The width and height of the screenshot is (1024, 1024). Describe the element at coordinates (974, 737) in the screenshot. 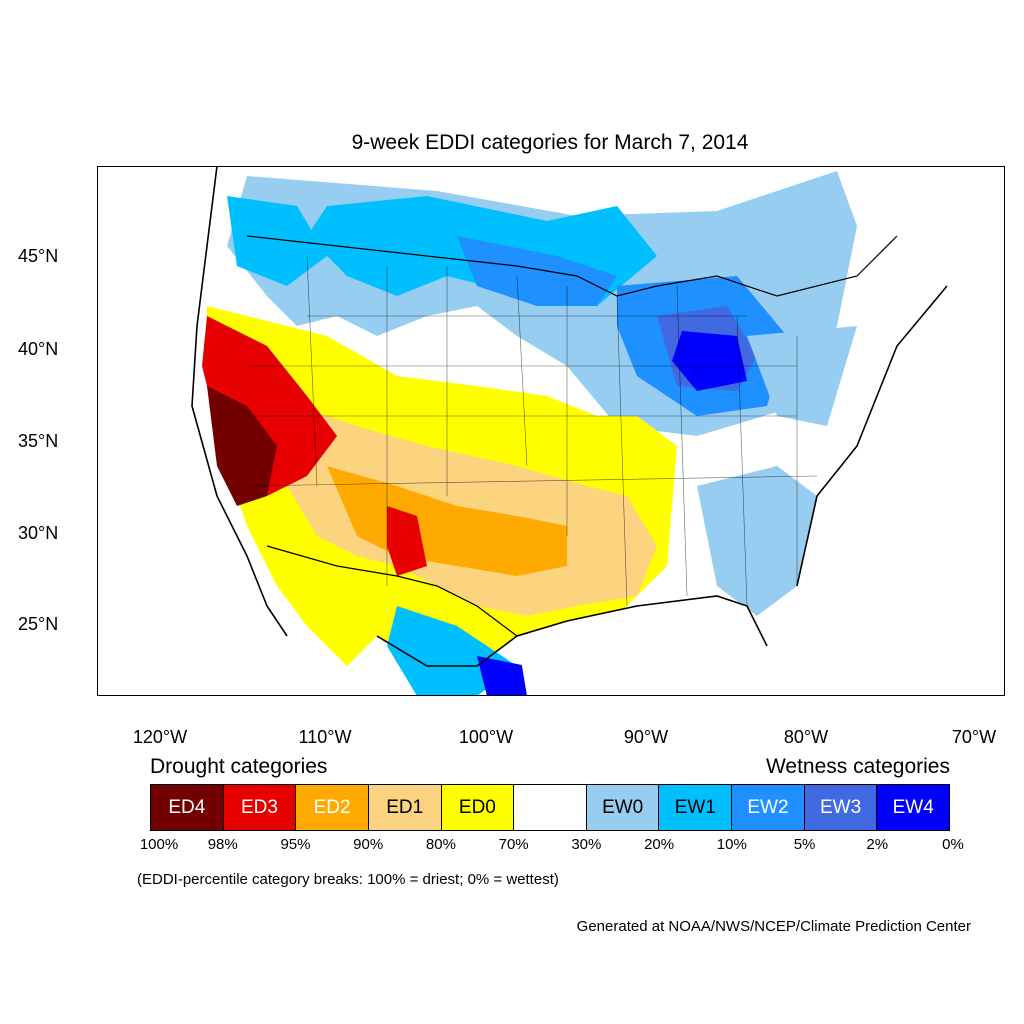

I see `lon-label-70: 70°W` at that location.